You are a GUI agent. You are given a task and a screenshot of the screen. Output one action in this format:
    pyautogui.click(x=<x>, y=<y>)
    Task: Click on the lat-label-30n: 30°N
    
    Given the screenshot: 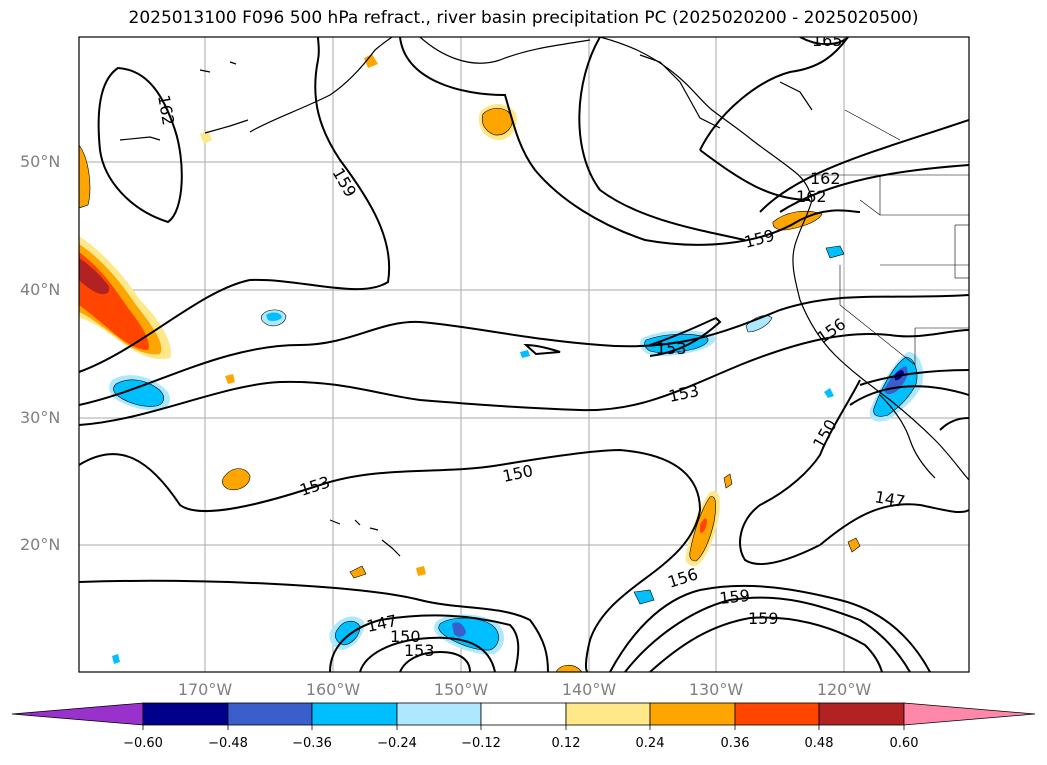 What is the action you would take?
    pyautogui.click(x=40, y=417)
    